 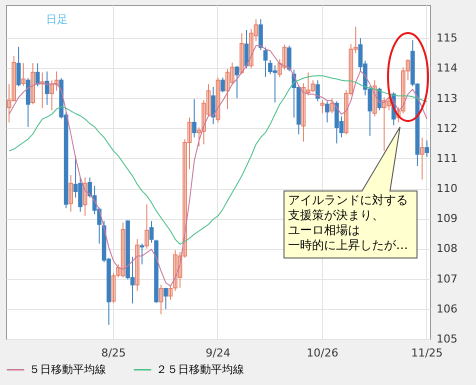 What do you see at coordinates (447, 279) in the screenshot?
I see `y-tick-label: 107` at bounding box center [447, 279].